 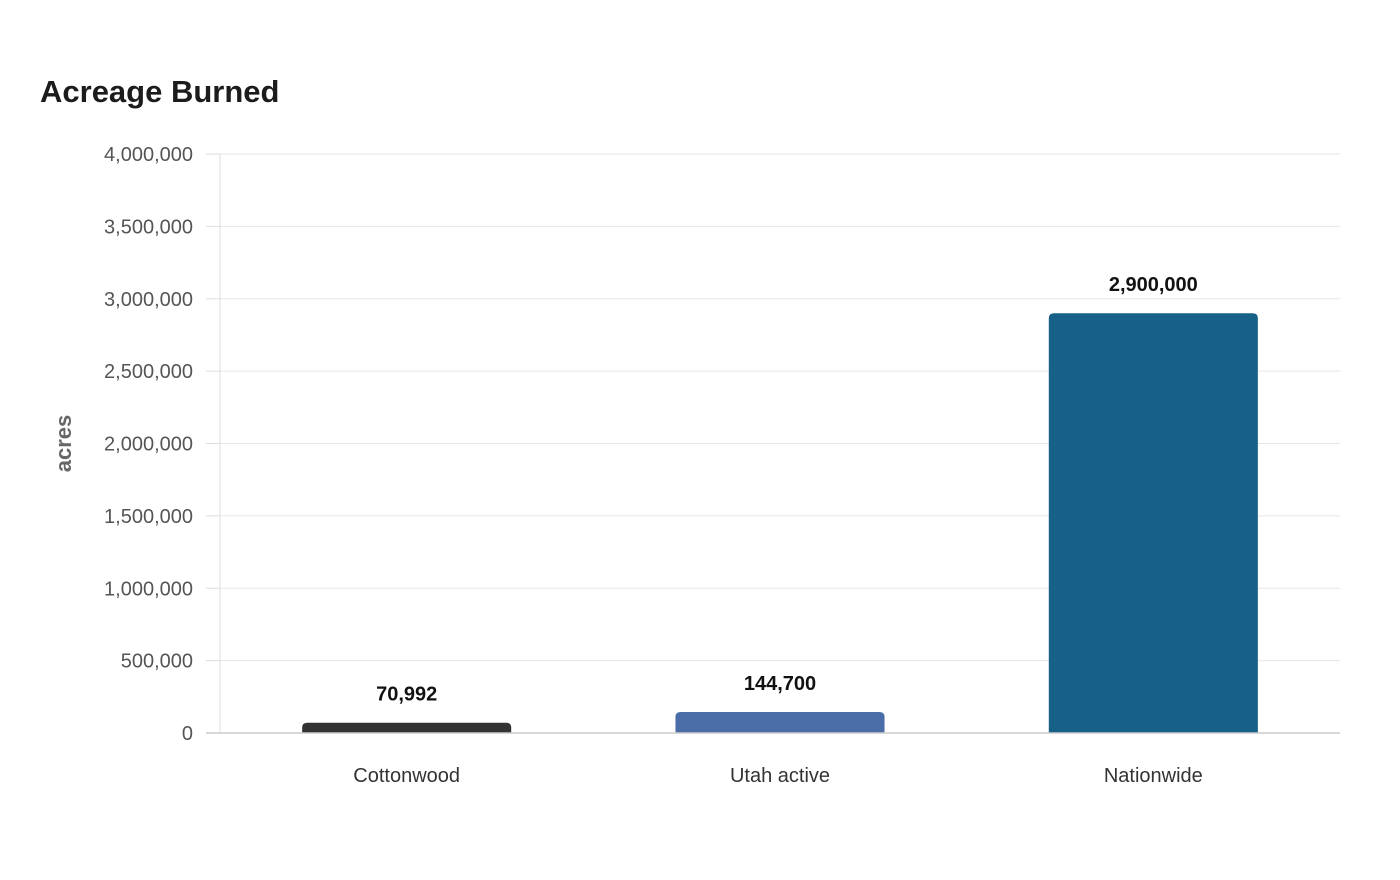 I want to click on y-tick-label: 1,500,000, so click(x=148, y=517).